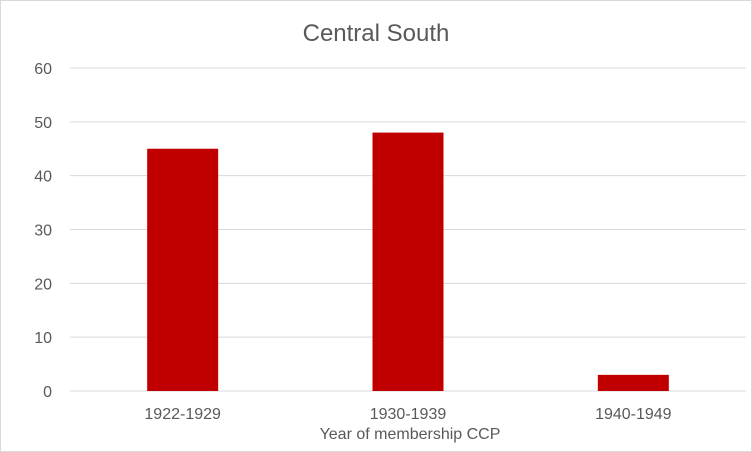 This screenshot has width=752, height=452. I want to click on y-tick-label-1: 10, so click(43, 338).